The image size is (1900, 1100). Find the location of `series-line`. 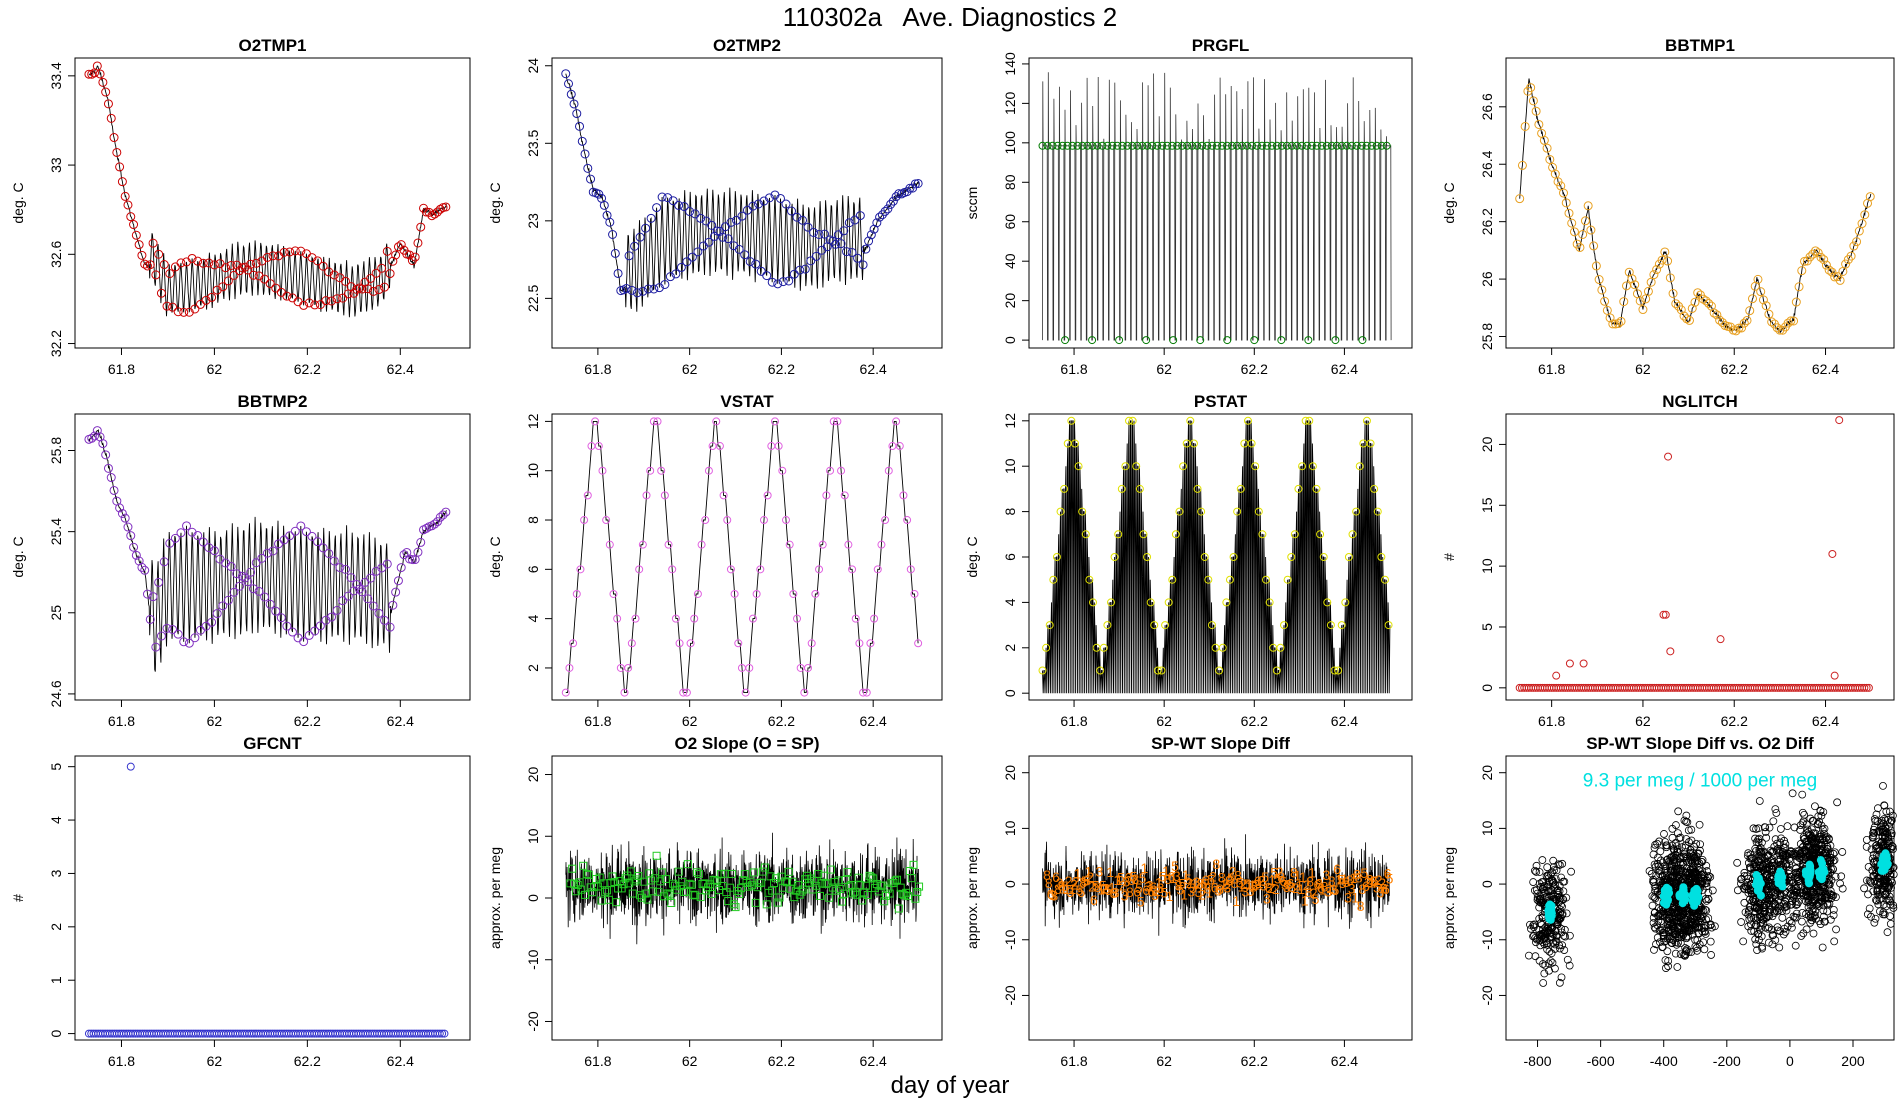

series-line is located at coordinates (742, 192).